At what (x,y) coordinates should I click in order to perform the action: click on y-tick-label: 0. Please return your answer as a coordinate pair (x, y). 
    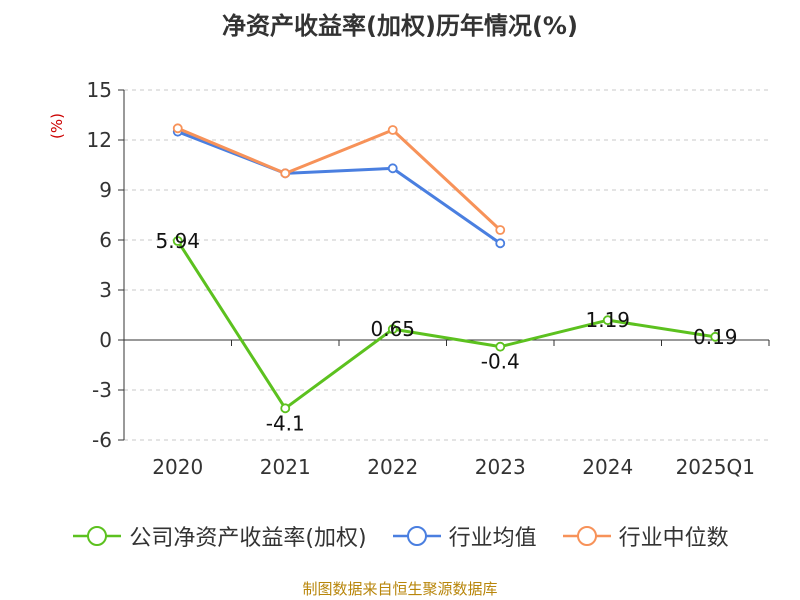
    Looking at the image, I should click on (105, 340).